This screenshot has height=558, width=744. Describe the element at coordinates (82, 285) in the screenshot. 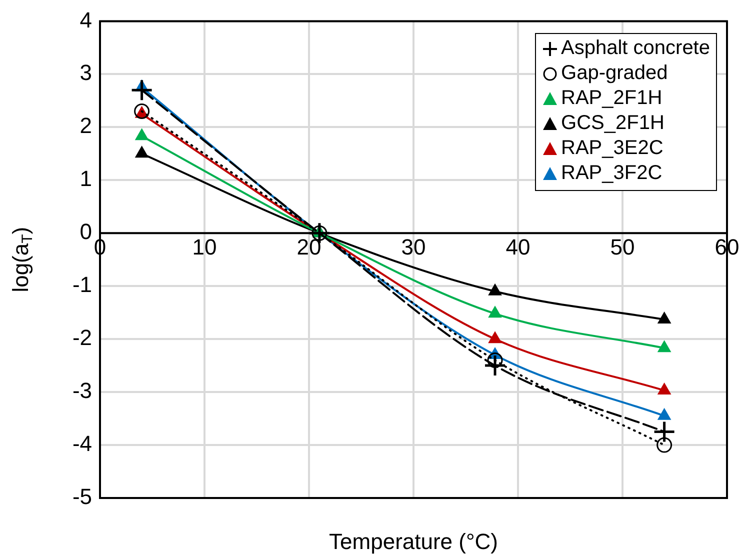

I see `y-tick-label: -1` at that location.